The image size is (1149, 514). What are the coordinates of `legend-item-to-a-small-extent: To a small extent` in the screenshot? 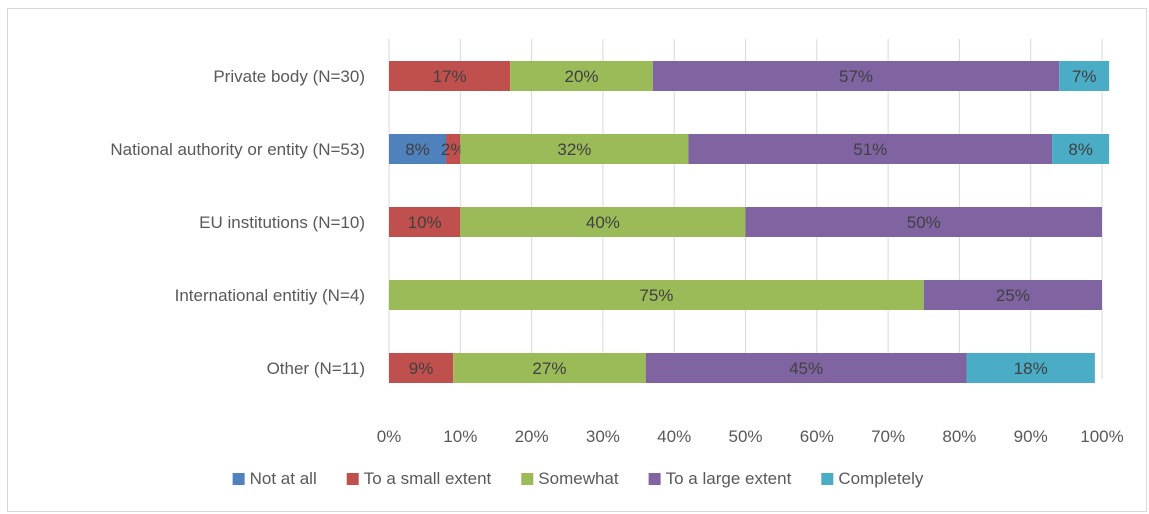 It's located at (419, 478).